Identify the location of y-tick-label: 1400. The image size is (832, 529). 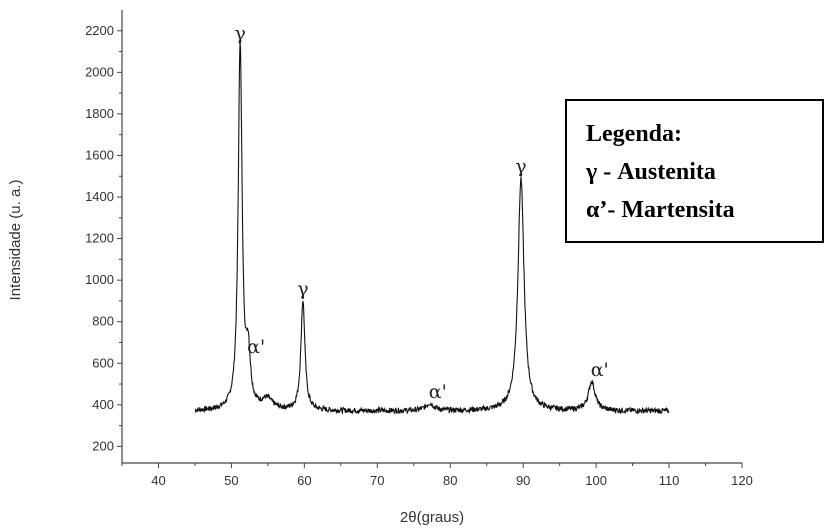
(99, 196).